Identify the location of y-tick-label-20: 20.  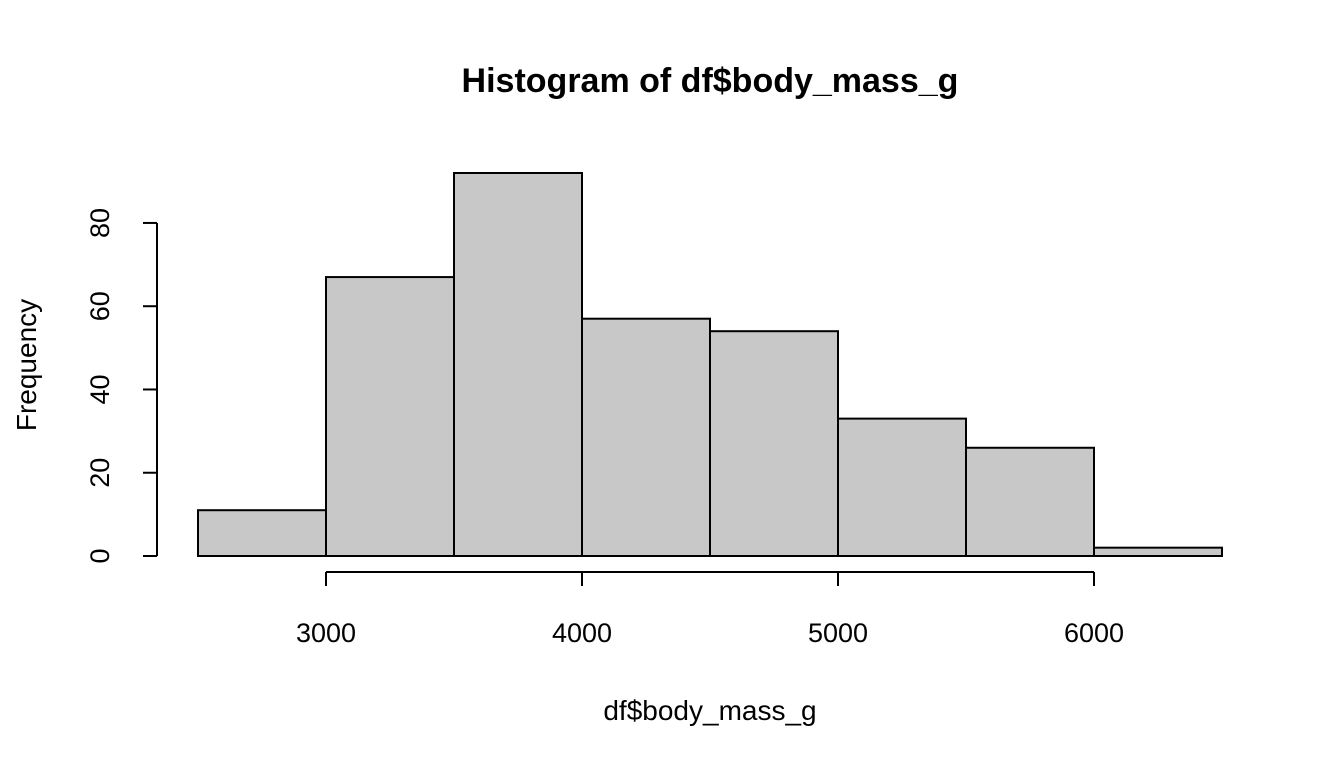
(100, 473).